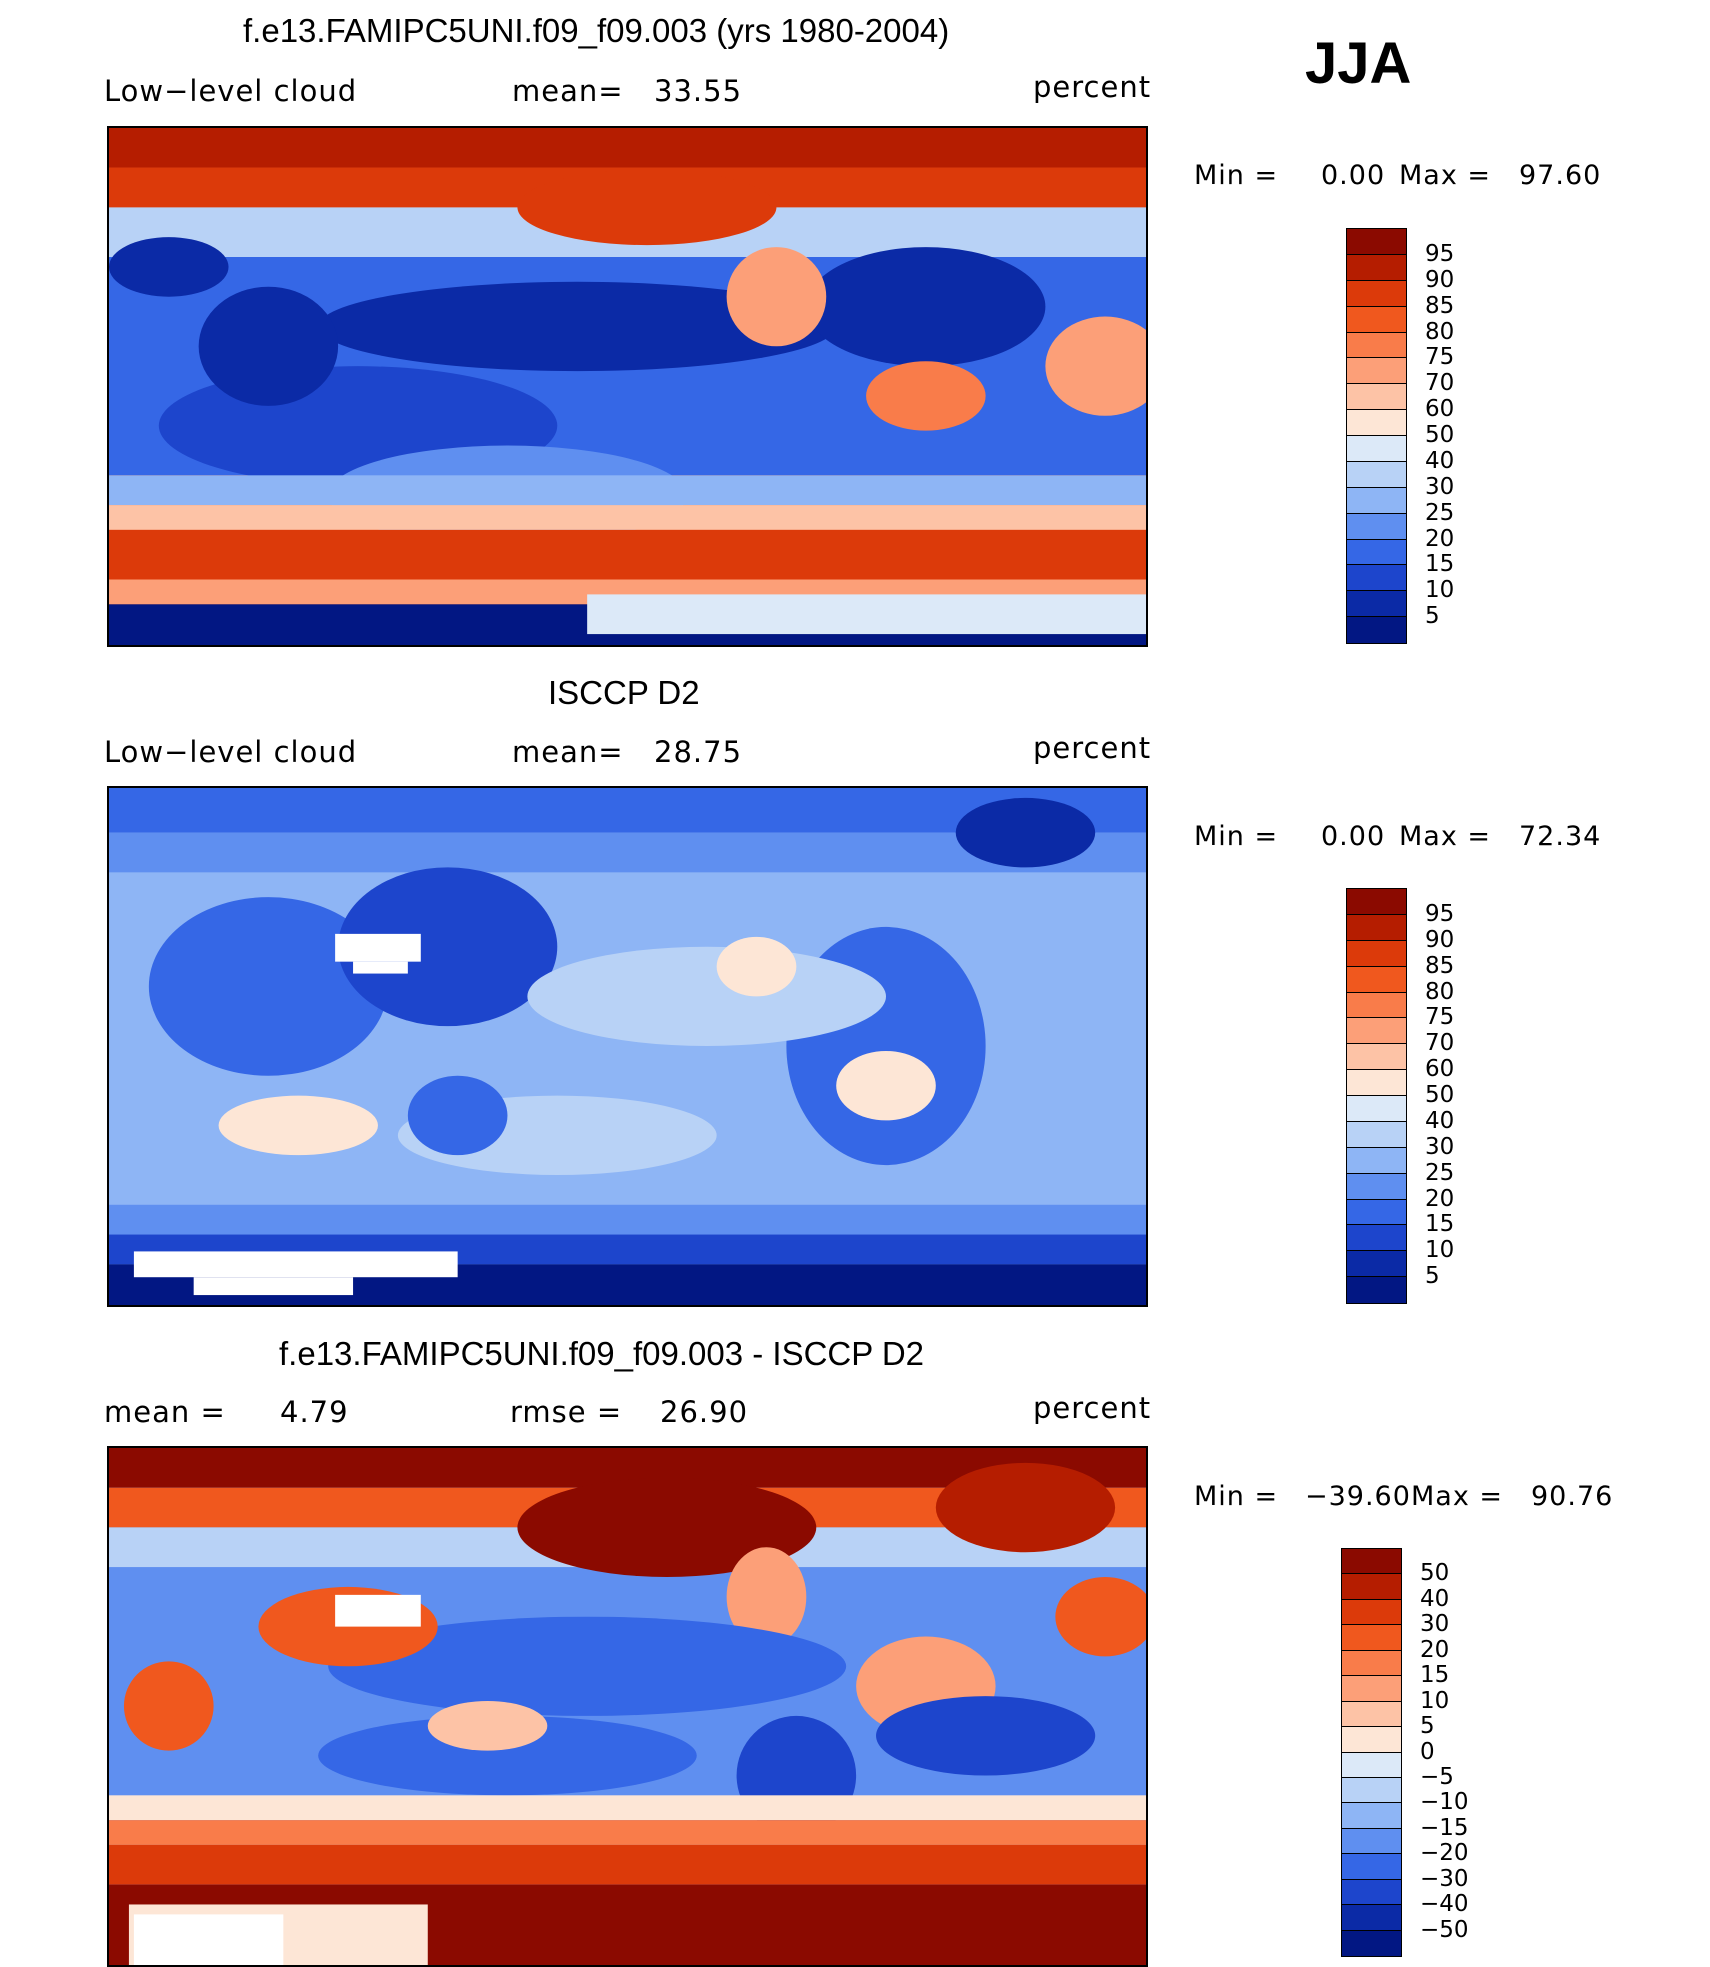  What do you see at coordinates (1445, 175) in the screenshot?
I see `panel-1-max-label: Max =` at bounding box center [1445, 175].